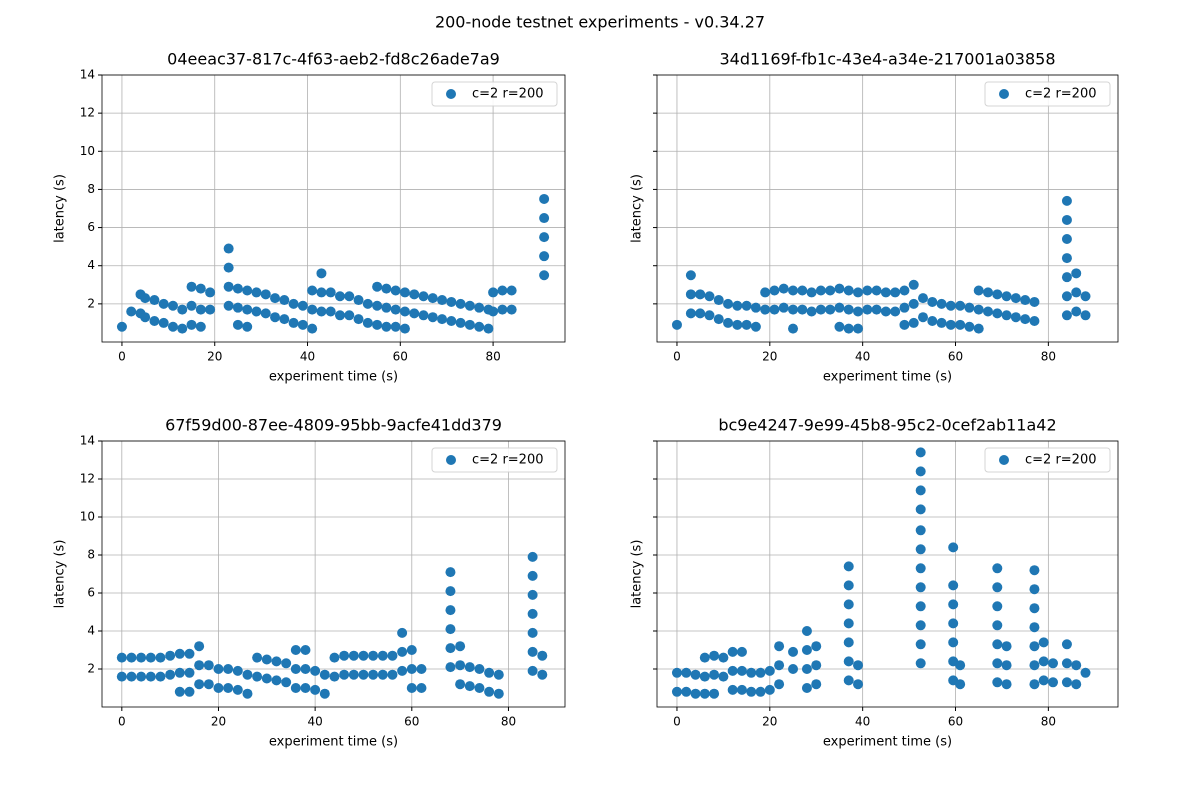 Image resolution: width=1200 pixels, height=800 pixels. What do you see at coordinates (91, 593) in the screenshot?
I see `y-tick-label: 6` at bounding box center [91, 593].